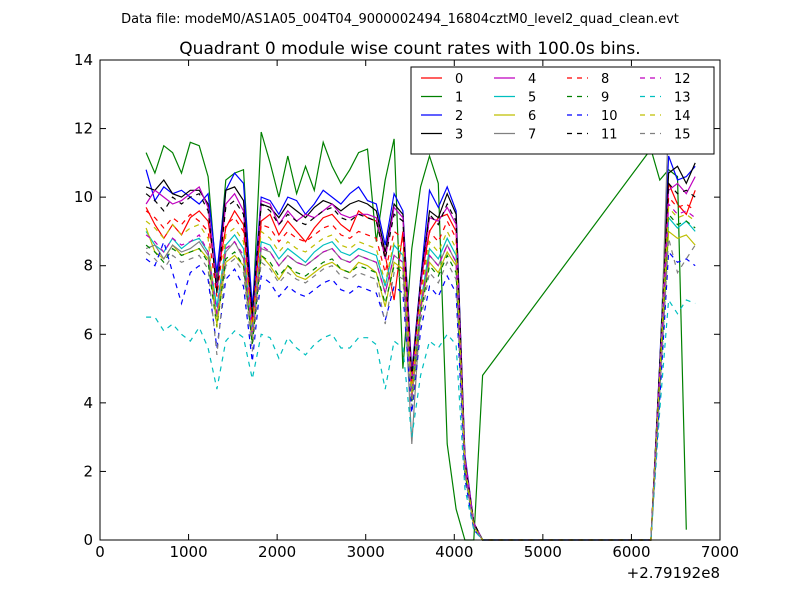 The width and height of the screenshot is (800, 600). What do you see at coordinates (682, 116) in the screenshot?
I see `legend-label-14: 14` at bounding box center [682, 116].